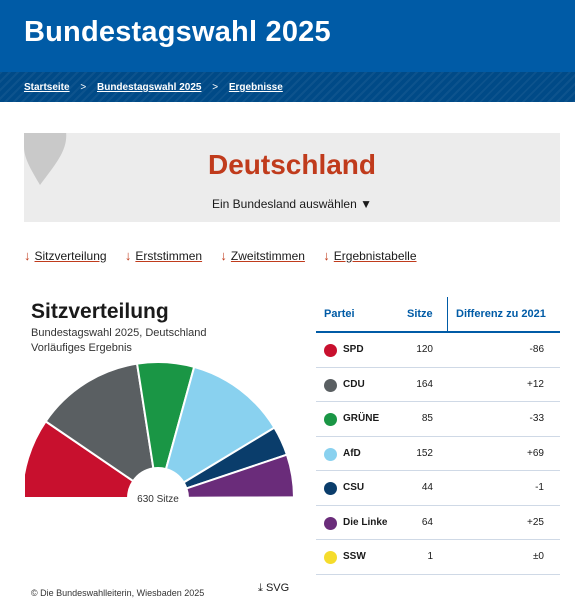 The width and height of the screenshot is (575, 600). I want to click on party-name: SSW, so click(354, 556).